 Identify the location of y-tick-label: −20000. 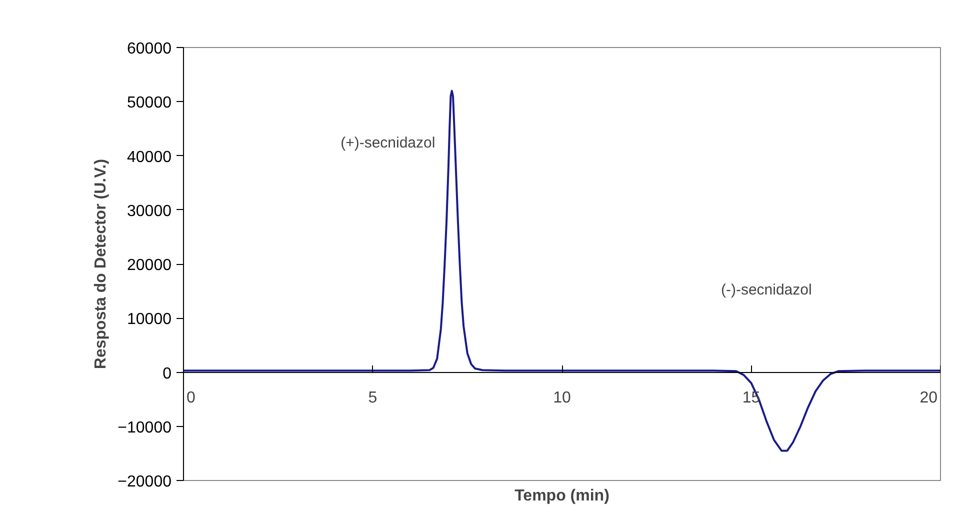
(145, 482).